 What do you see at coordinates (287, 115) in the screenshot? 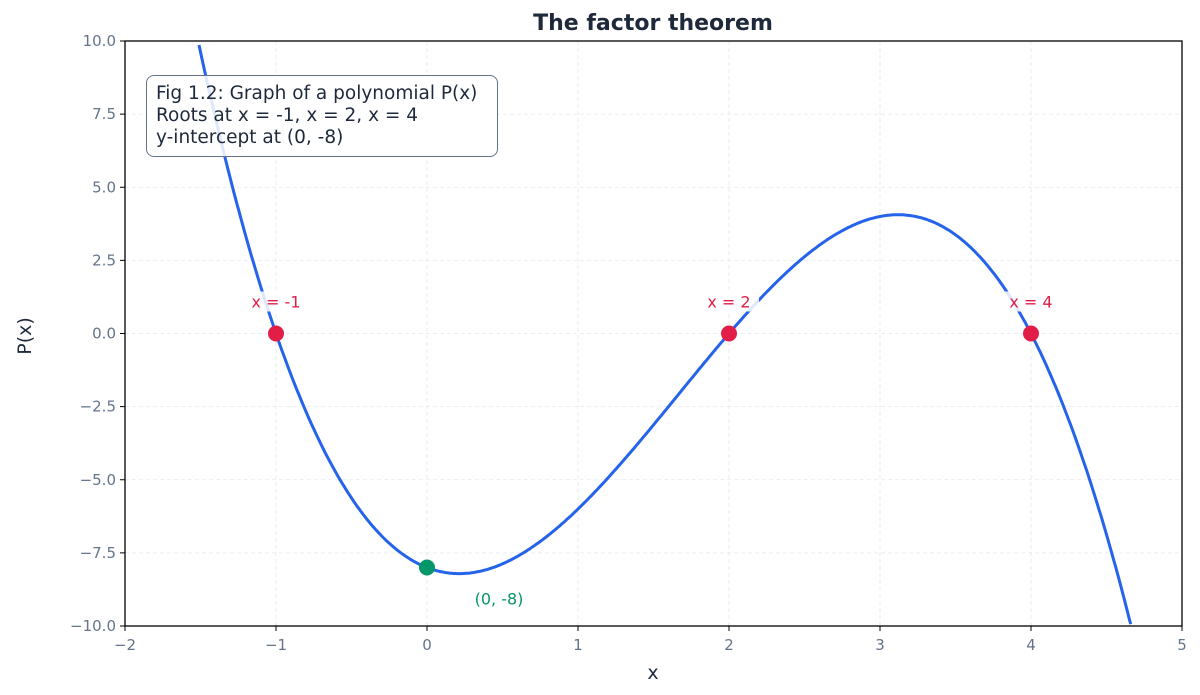
I see `annotation-line-2: Roots at x = -1, x = 2, x = 4` at bounding box center [287, 115].